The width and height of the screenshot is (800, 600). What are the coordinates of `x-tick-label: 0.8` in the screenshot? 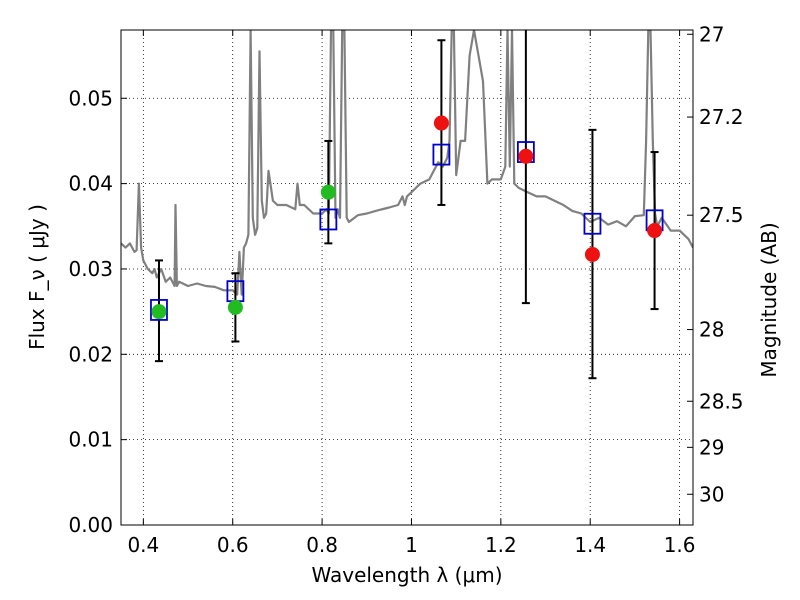 It's located at (322, 545).